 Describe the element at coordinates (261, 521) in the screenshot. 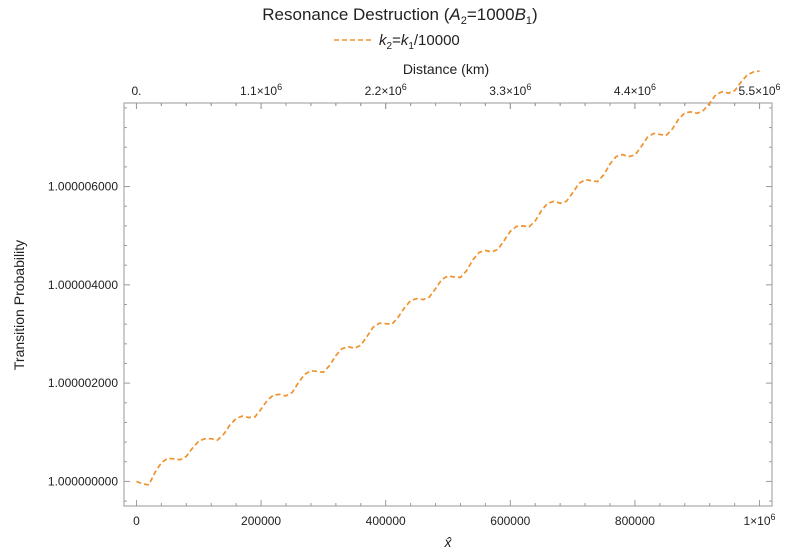

I see `x-tick-label: 200000` at that location.